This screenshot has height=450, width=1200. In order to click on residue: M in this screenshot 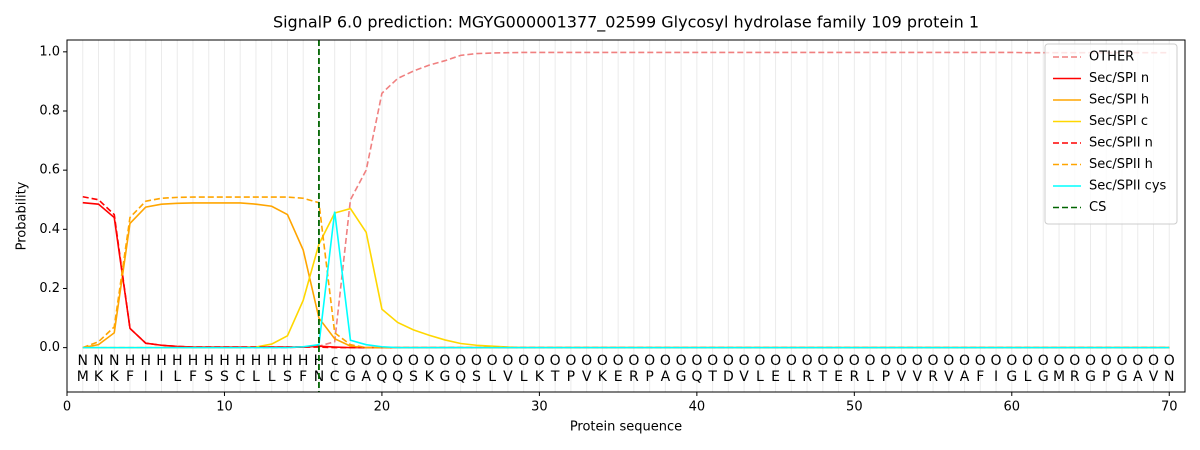, I will do `click(1059, 377)`.